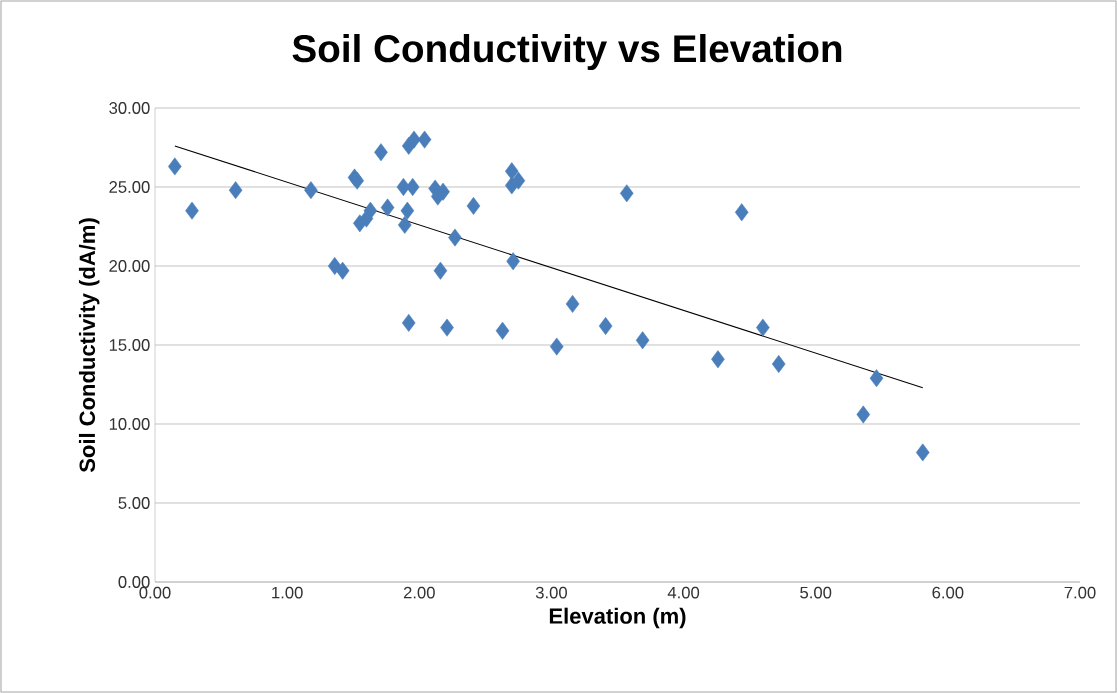 The width and height of the screenshot is (1117, 693). Describe the element at coordinates (134, 503) in the screenshot. I see `y-tick-label: 5.00` at that location.